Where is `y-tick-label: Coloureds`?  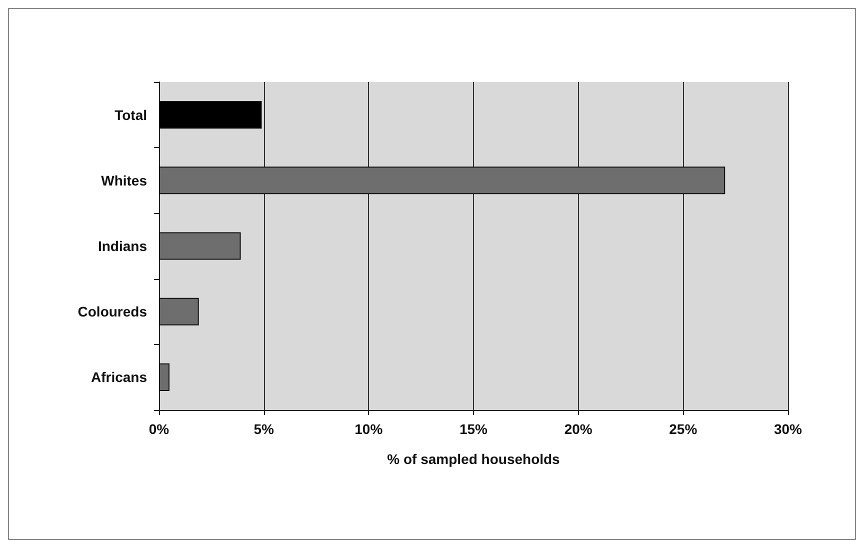 y-tick-label: Coloureds is located at coordinates (113, 312).